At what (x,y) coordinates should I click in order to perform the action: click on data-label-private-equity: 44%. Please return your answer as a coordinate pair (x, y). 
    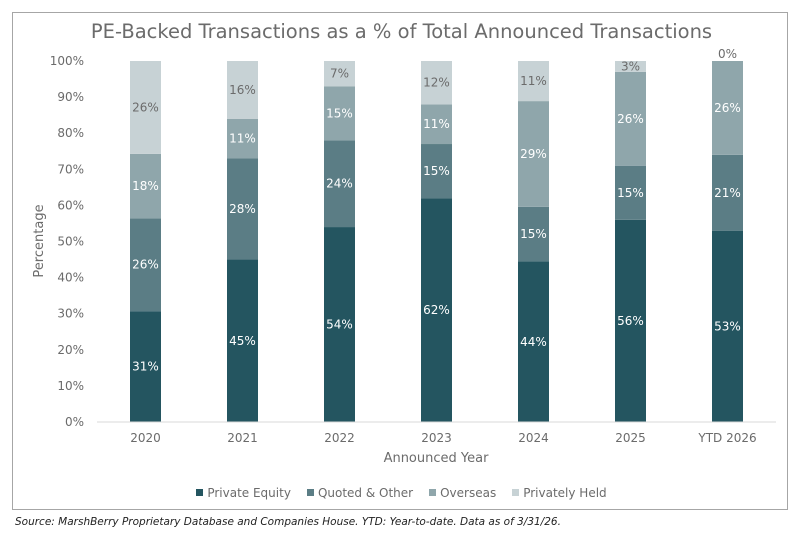
    Looking at the image, I should click on (533, 342).